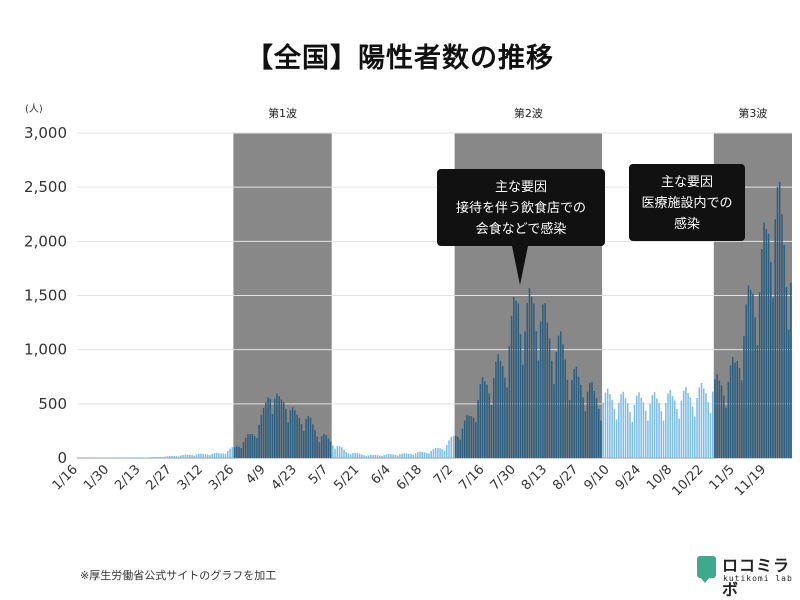 The width and height of the screenshot is (800, 600). I want to click on y-tick-label: 1,500, so click(45, 296).